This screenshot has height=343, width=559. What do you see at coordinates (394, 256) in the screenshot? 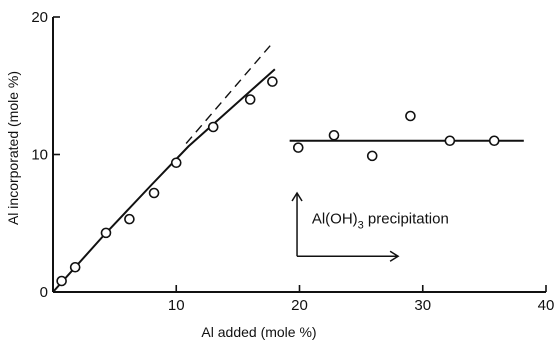
I see `right-arrow-head` at bounding box center [394, 256].